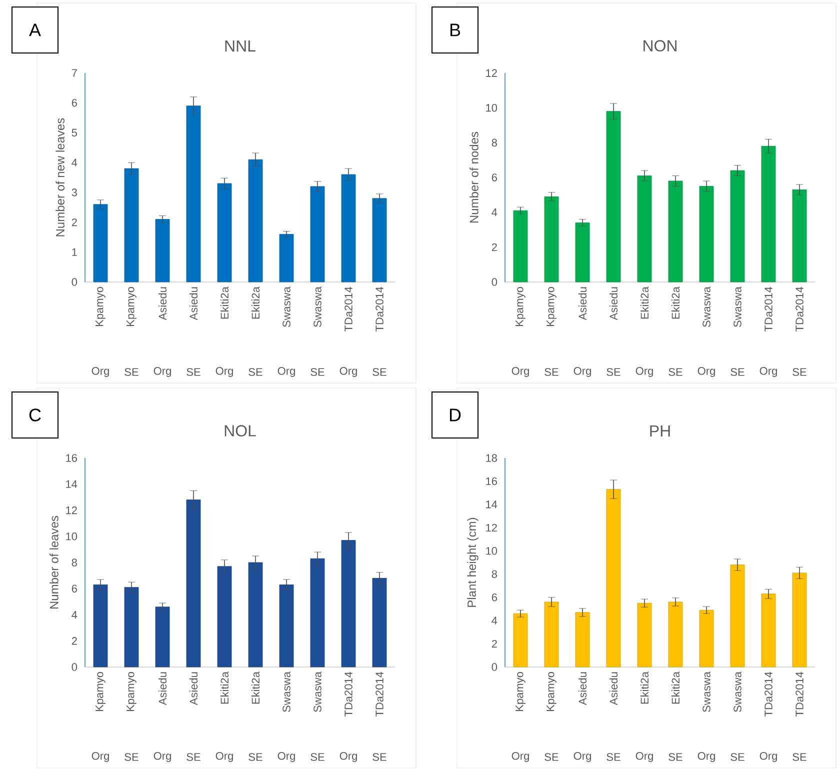  Describe the element at coordinates (74, 132) in the screenshot. I see `y-tick-label: 5` at that location.